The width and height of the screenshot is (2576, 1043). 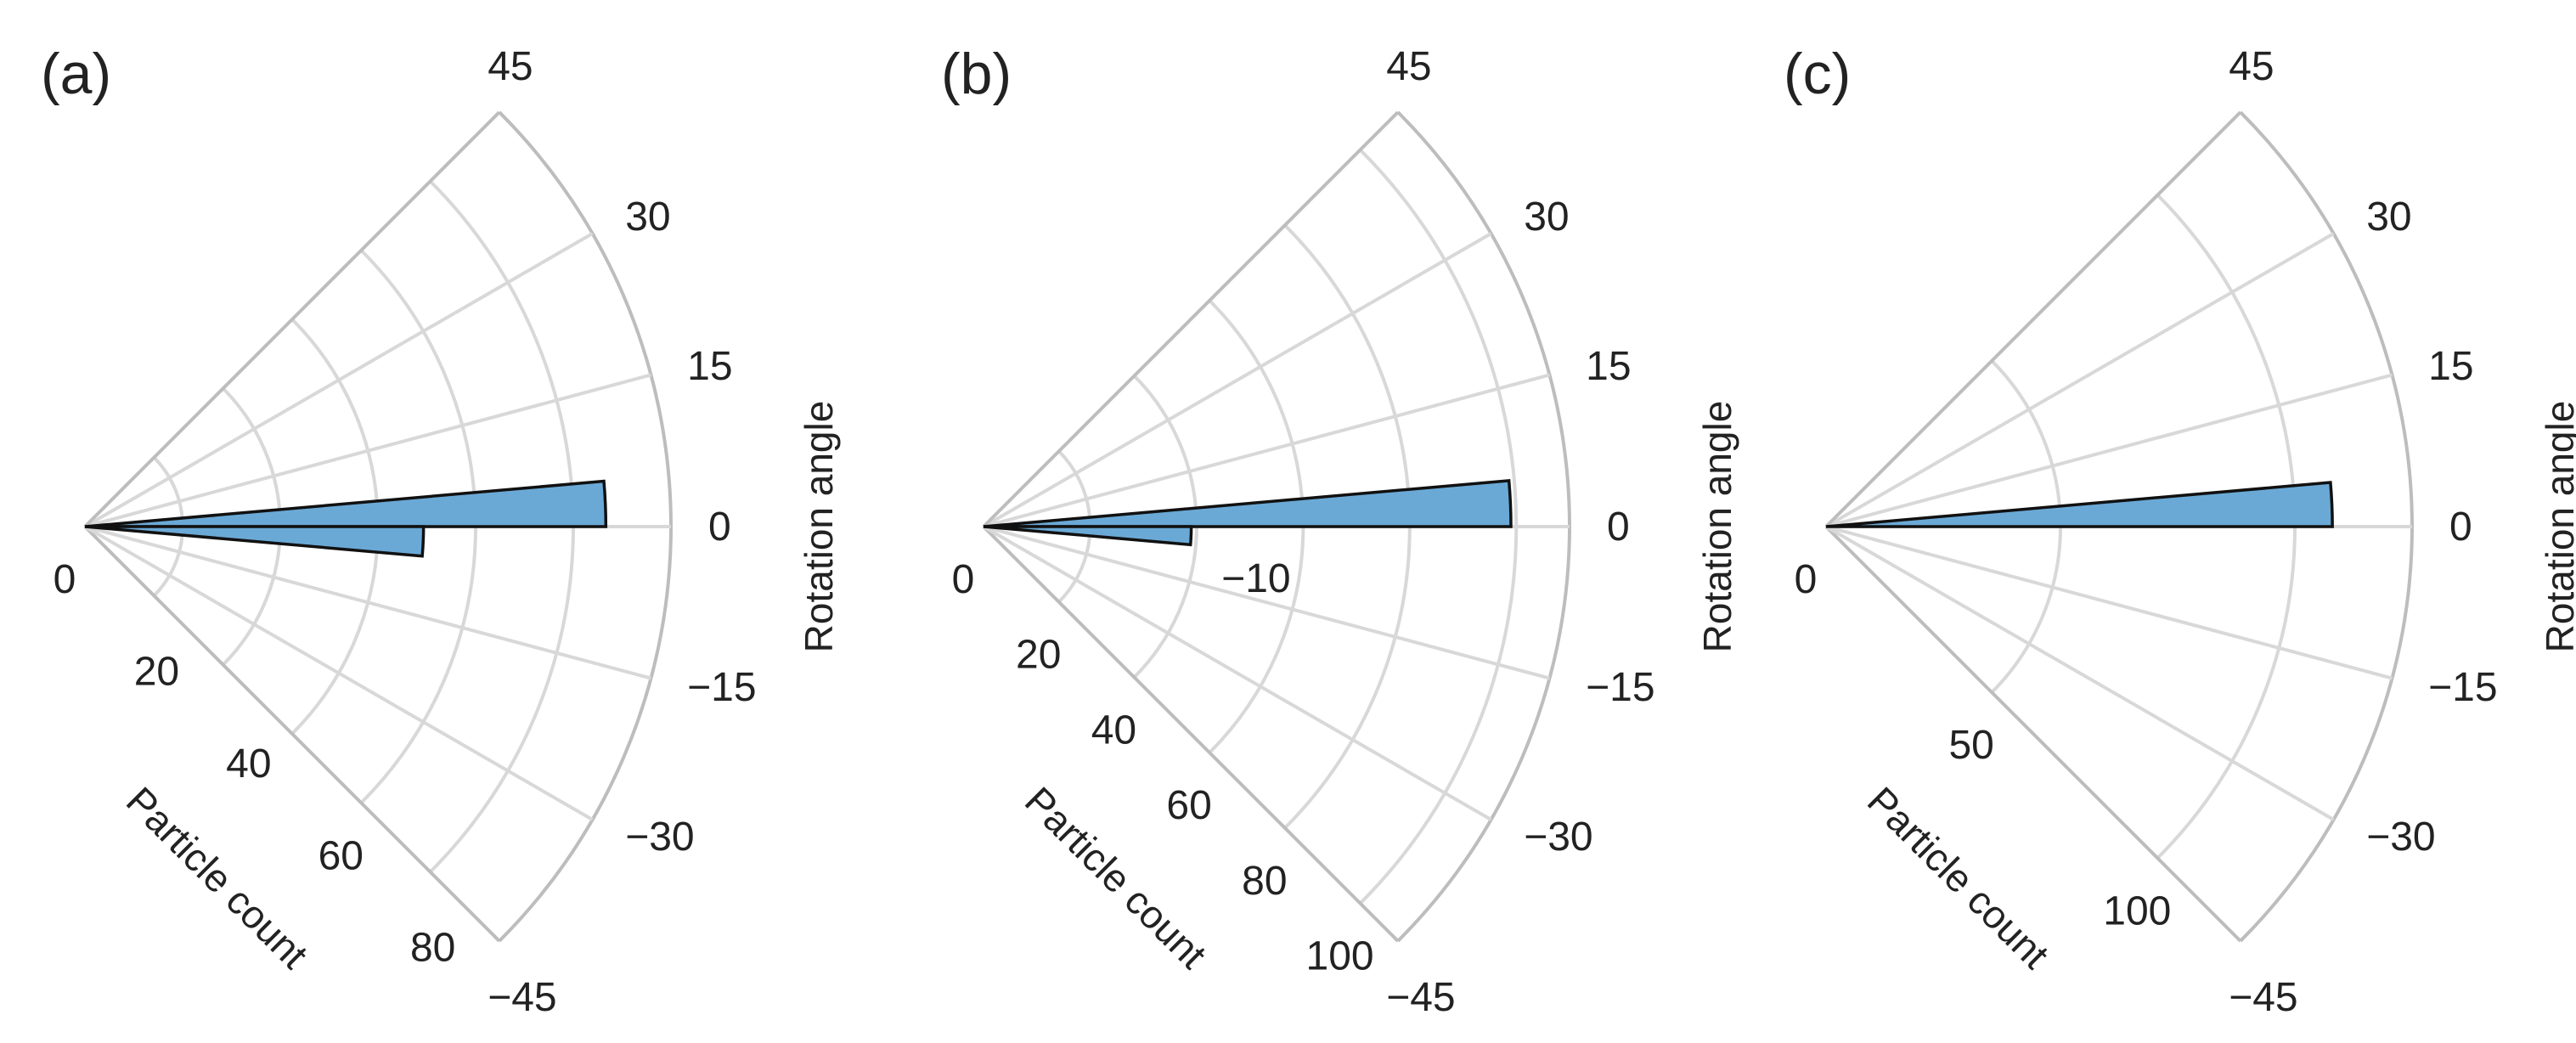 I want to click on panel-label: (b), so click(x=976, y=74).